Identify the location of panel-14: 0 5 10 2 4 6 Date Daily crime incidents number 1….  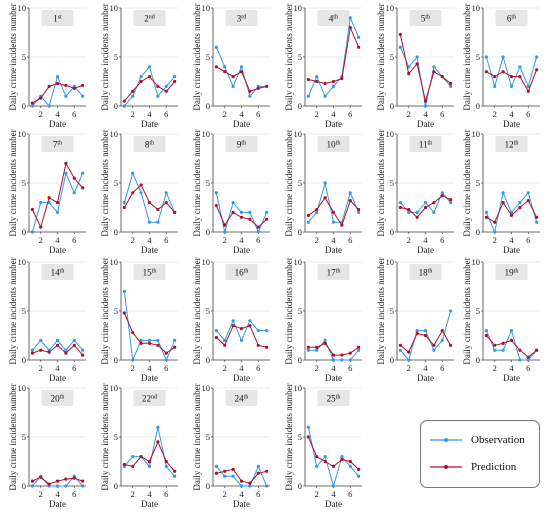
(47, 320).